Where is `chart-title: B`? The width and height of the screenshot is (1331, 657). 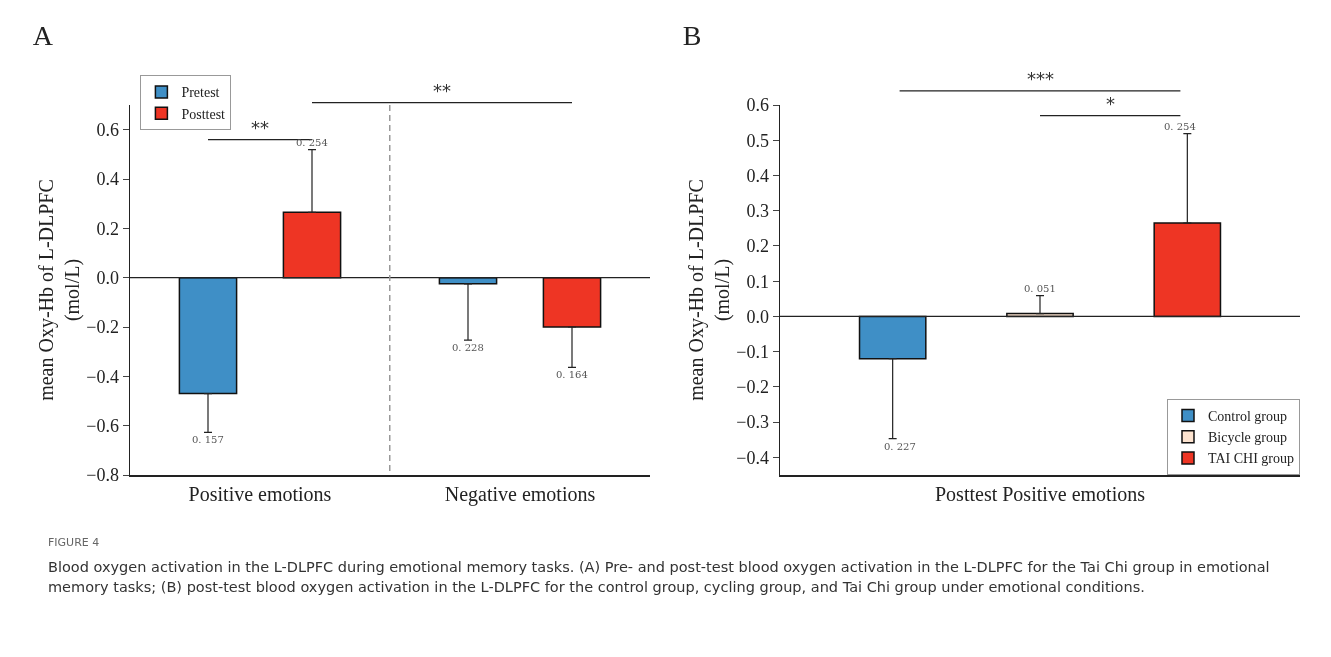 chart-title: B is located at coordinates (692, 35).